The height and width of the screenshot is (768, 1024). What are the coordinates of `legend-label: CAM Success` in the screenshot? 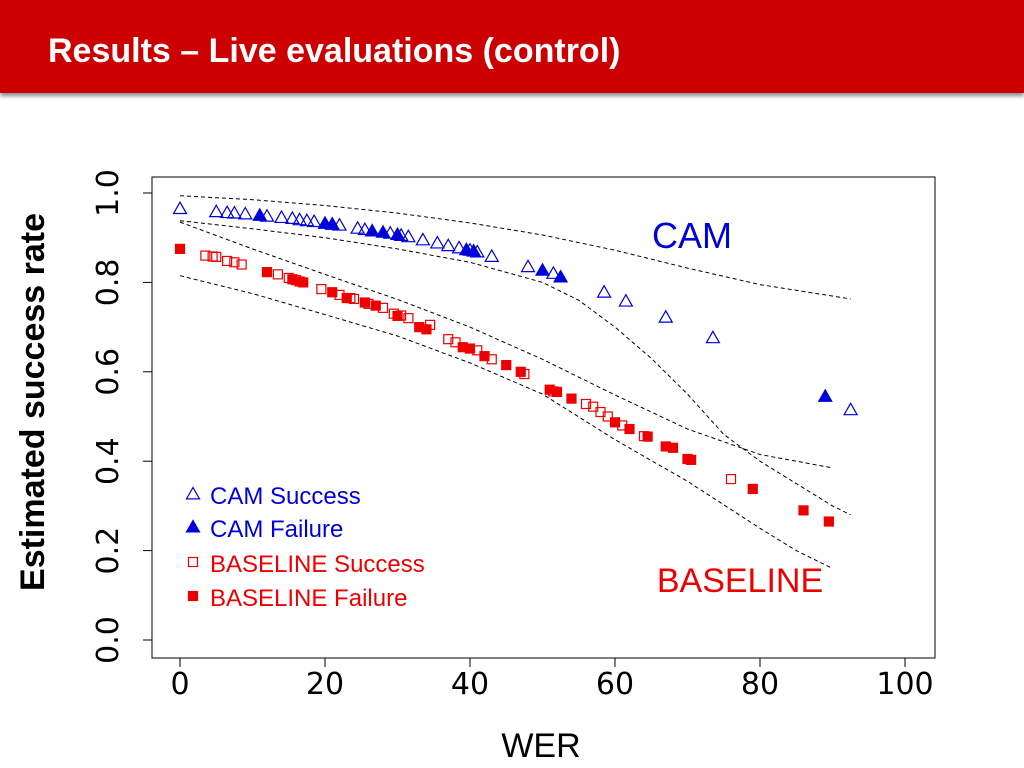 It's located at (285, 496).